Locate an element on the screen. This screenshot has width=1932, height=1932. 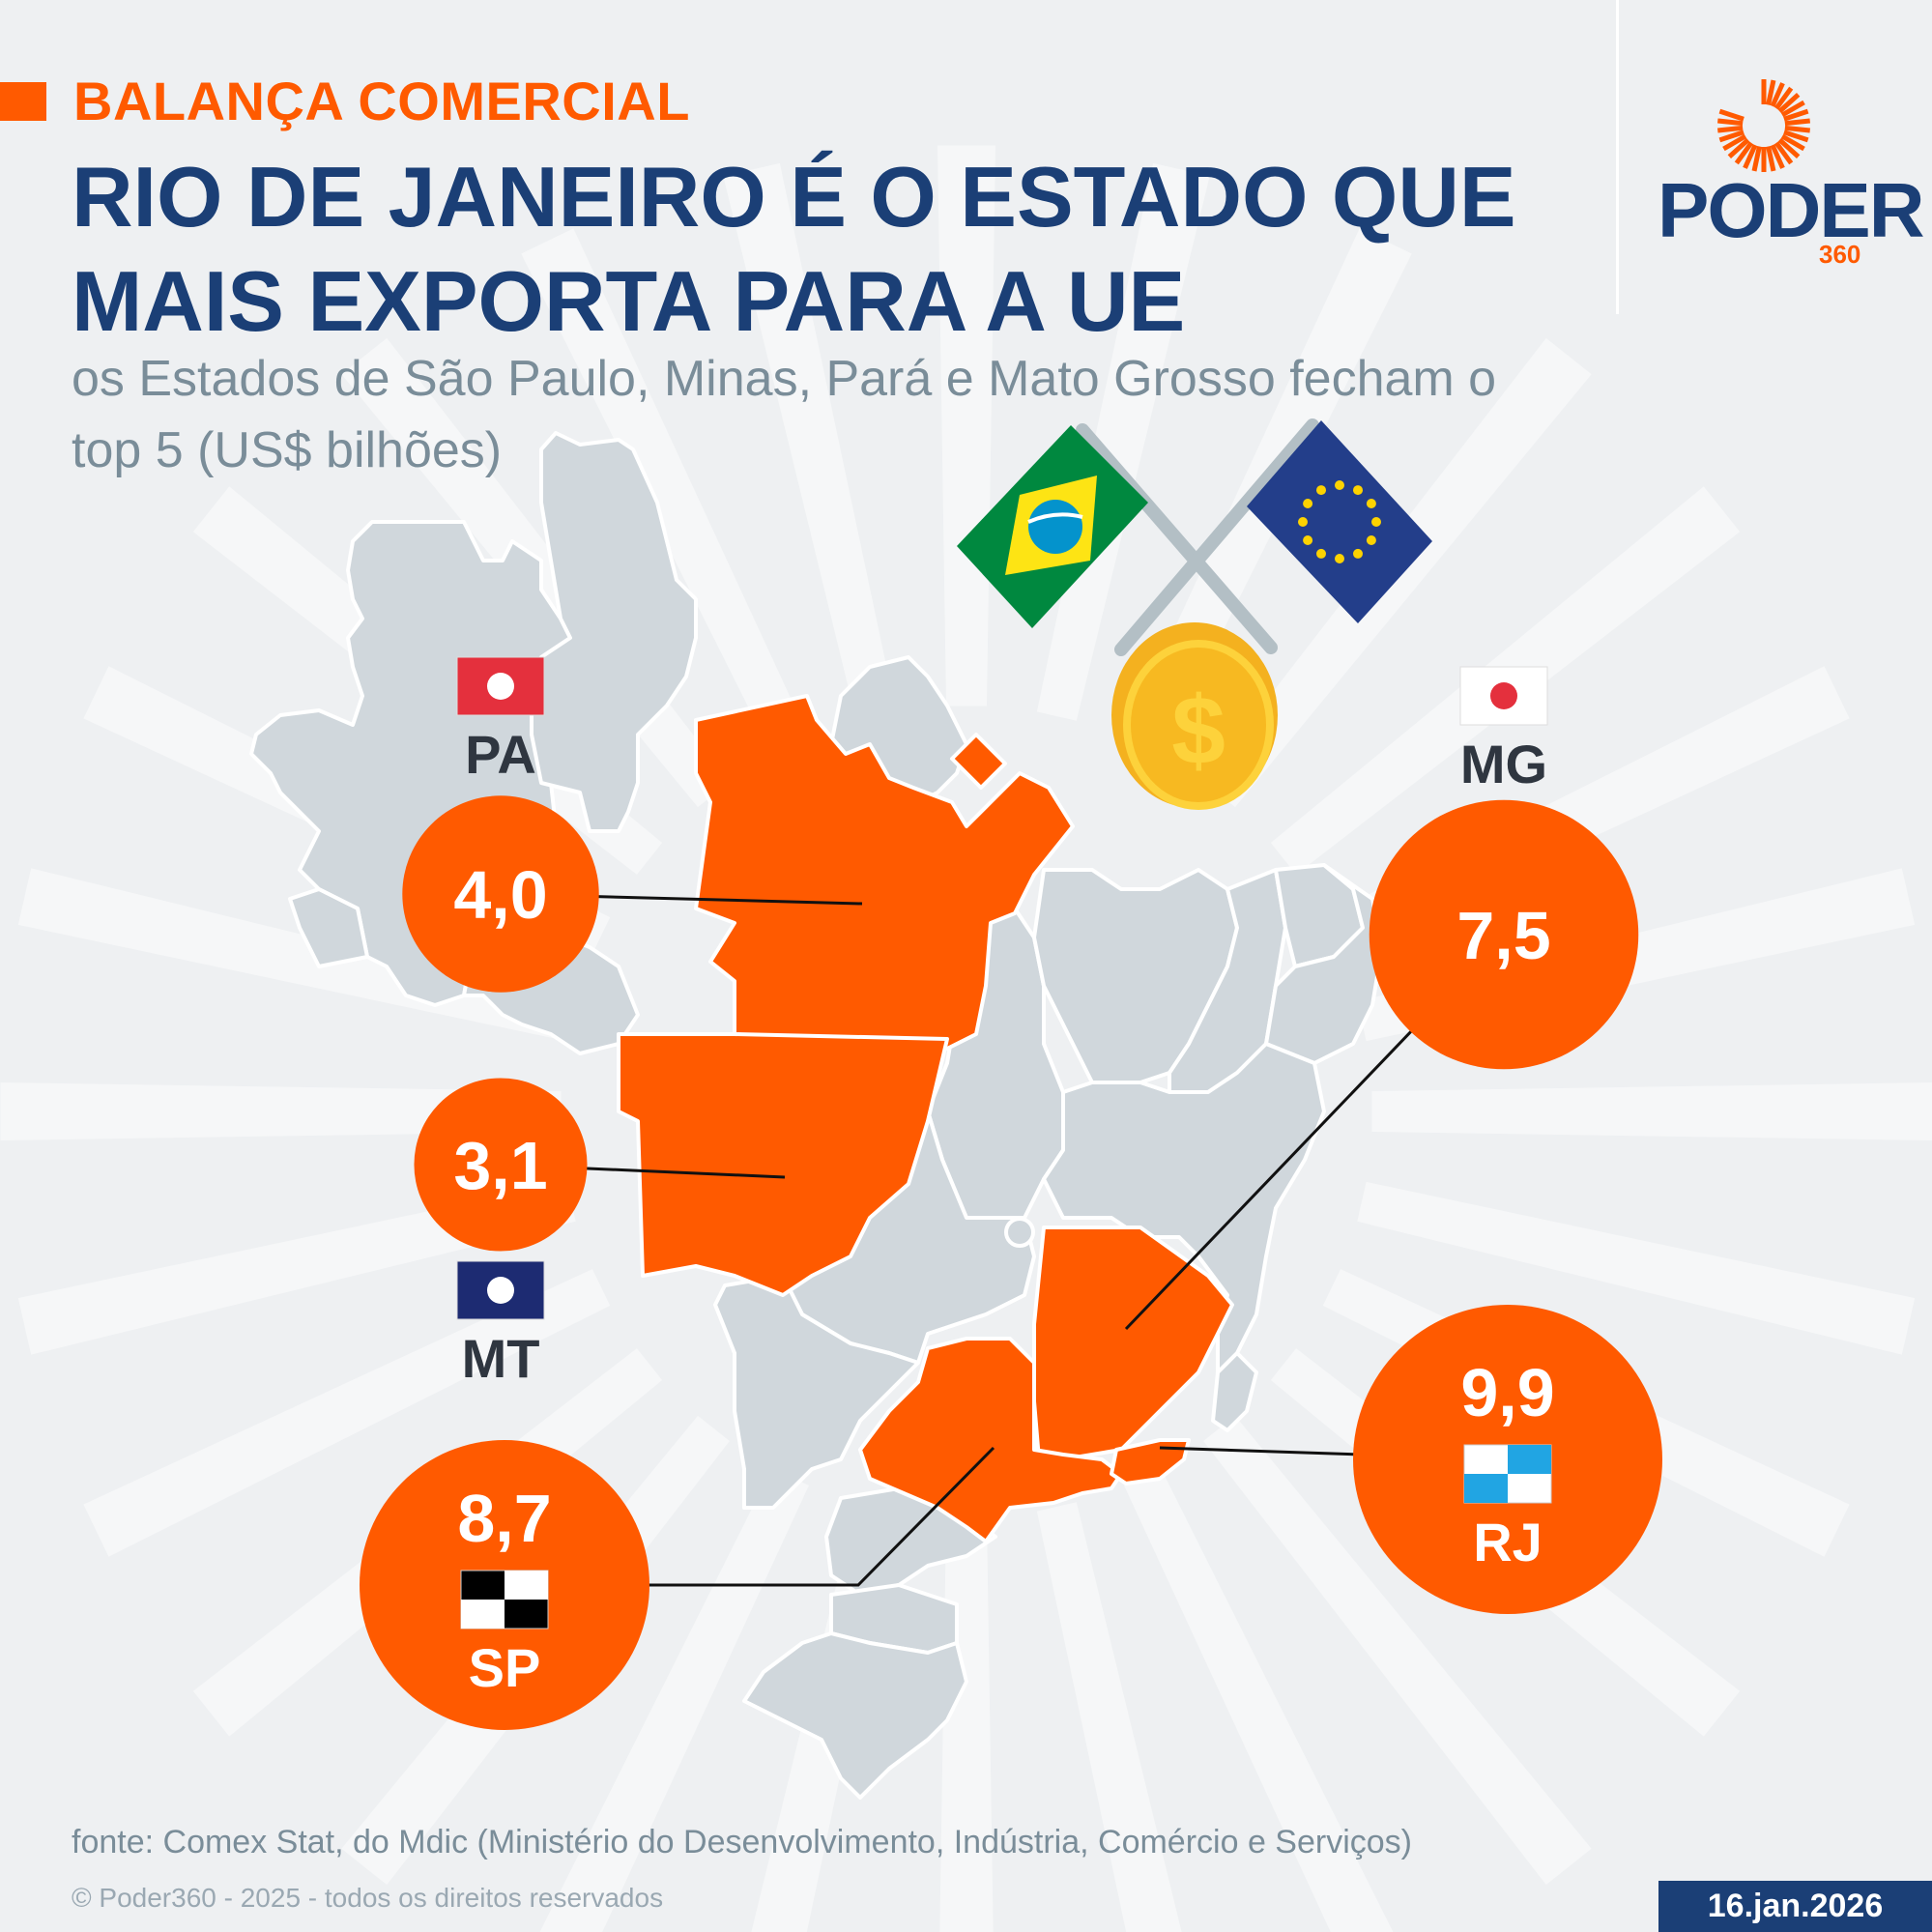
flag-pole-right is located at coordinates (1216, 537).